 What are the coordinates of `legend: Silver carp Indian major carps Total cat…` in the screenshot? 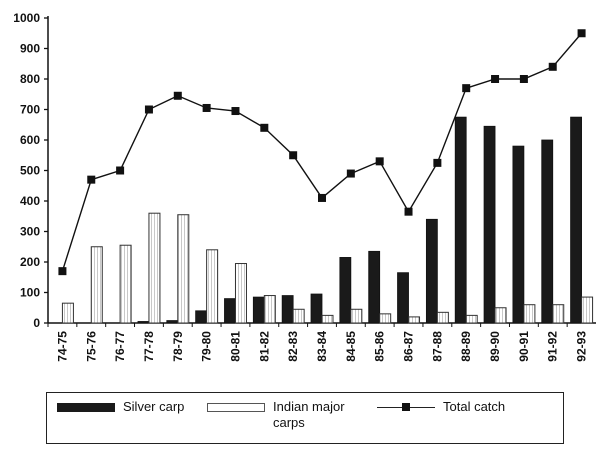 It's located at (305, 418).